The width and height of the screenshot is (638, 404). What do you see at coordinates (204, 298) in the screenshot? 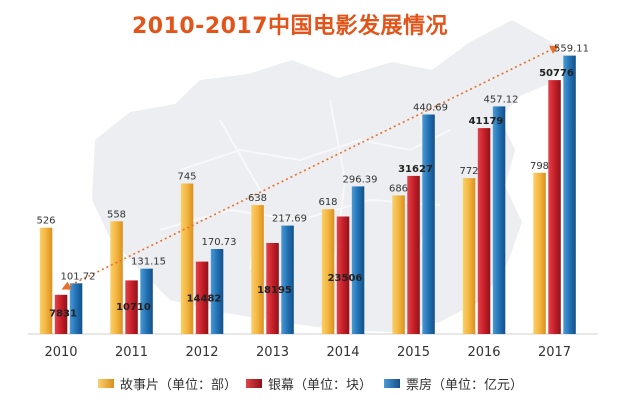
I see `data-label-screens-2012: 14482` at bounding box center [204, 298].